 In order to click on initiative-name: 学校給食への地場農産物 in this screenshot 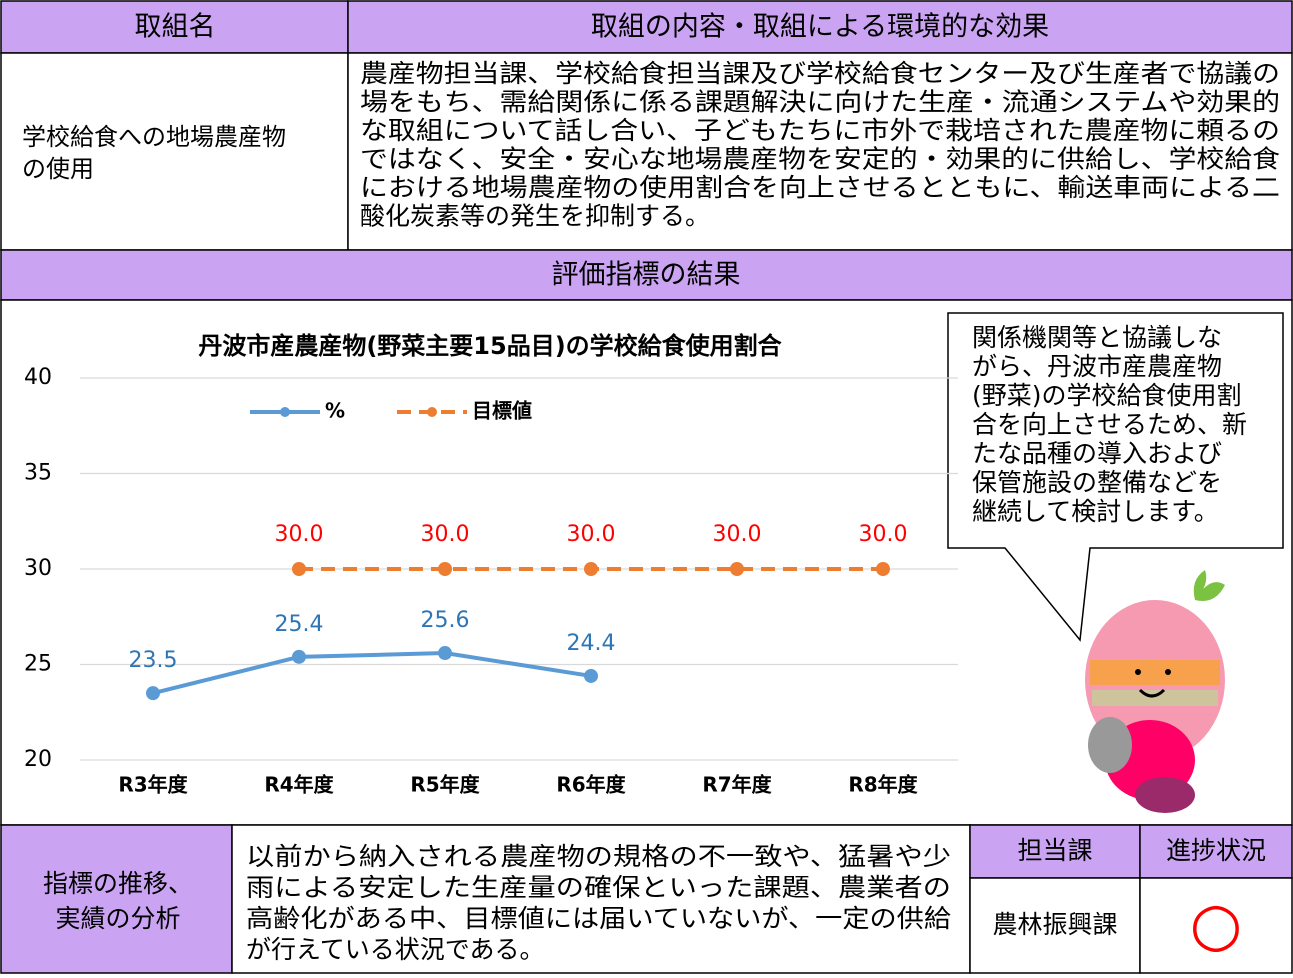, I will do `click(154, 137)`.